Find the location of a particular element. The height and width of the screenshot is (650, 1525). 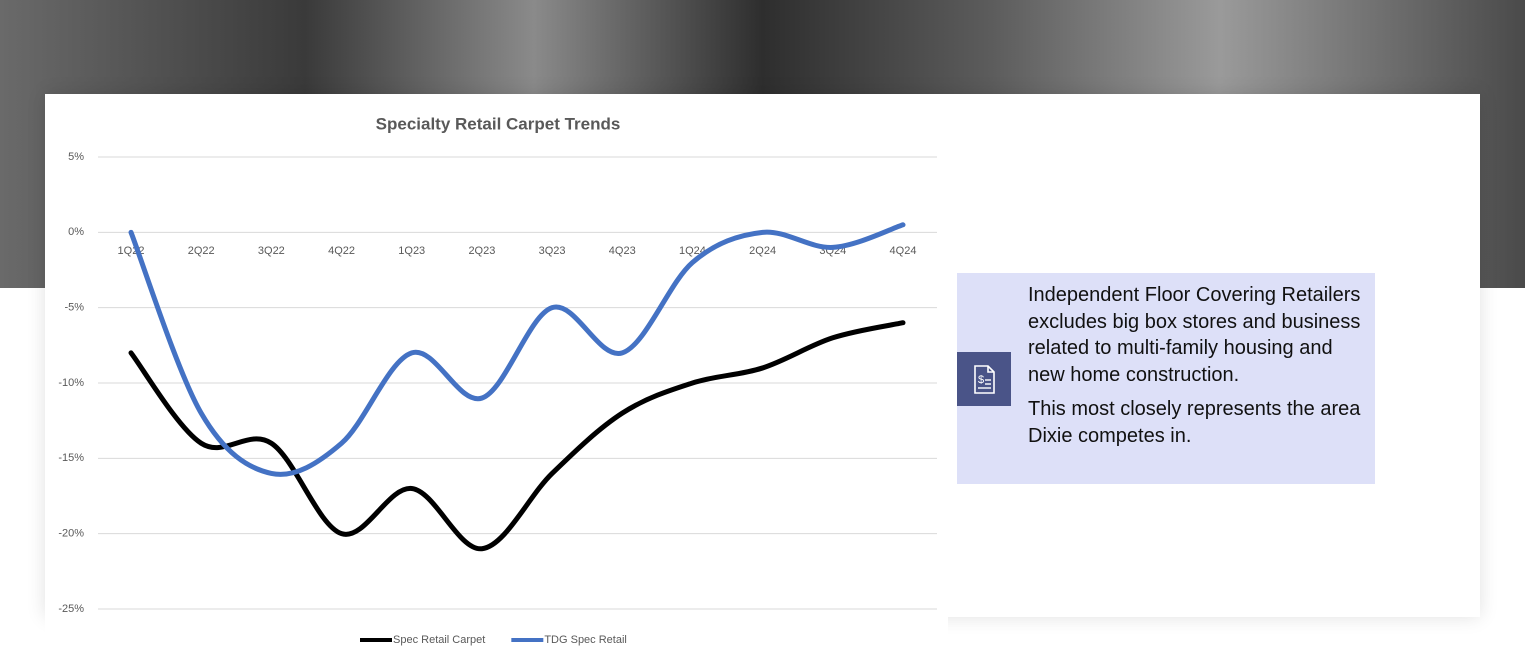

x-tick-label: 4Q23 is located at coordinates (622, 251).